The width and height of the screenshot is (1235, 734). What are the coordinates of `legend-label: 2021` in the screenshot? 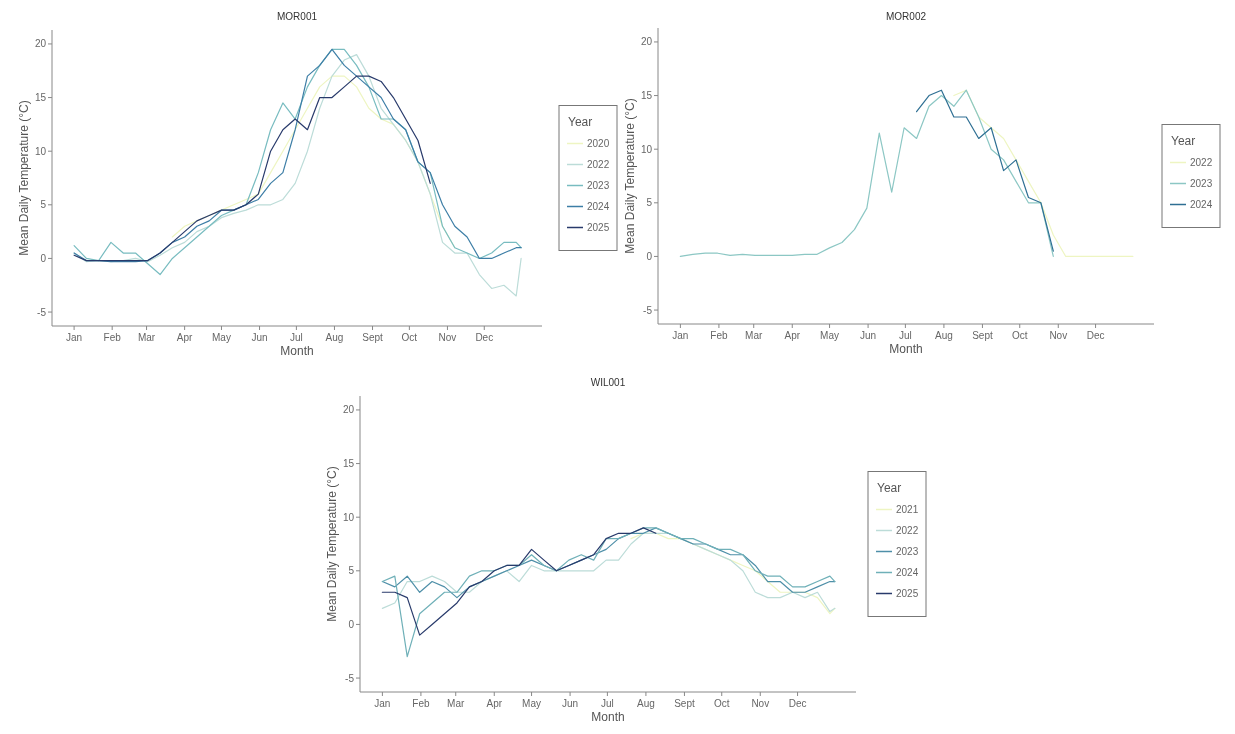 It's located at (907, 509).